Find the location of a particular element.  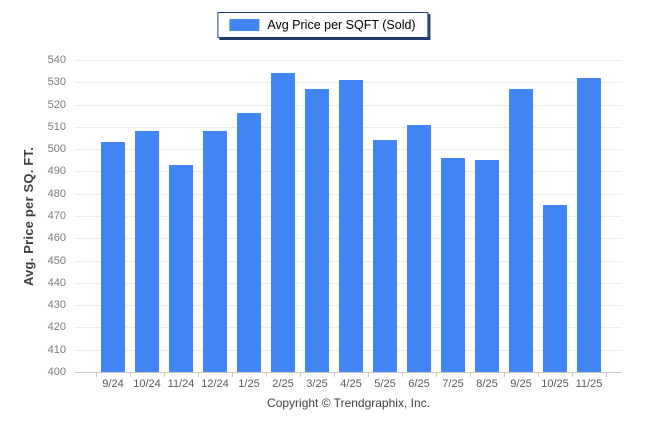

x-tick-label: 10/24 is located at coordinates (147, 384).